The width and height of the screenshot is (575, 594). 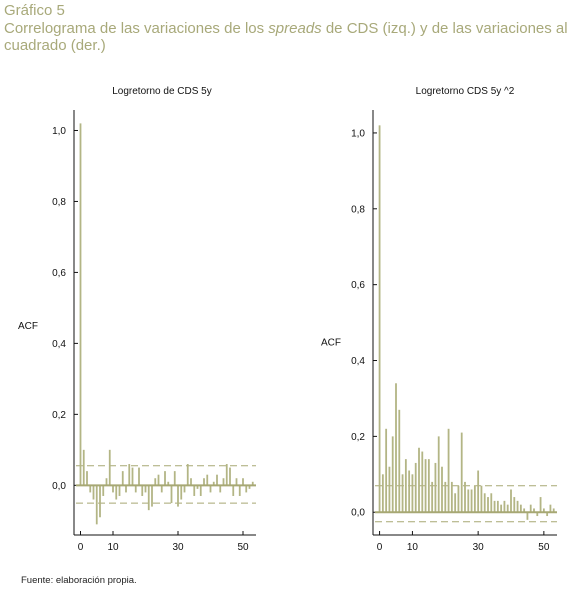 What do you see at coordinates (358, 133) in the screenshot?
I see `y-tick-label: 1,0` at bounding box center [358, 133].